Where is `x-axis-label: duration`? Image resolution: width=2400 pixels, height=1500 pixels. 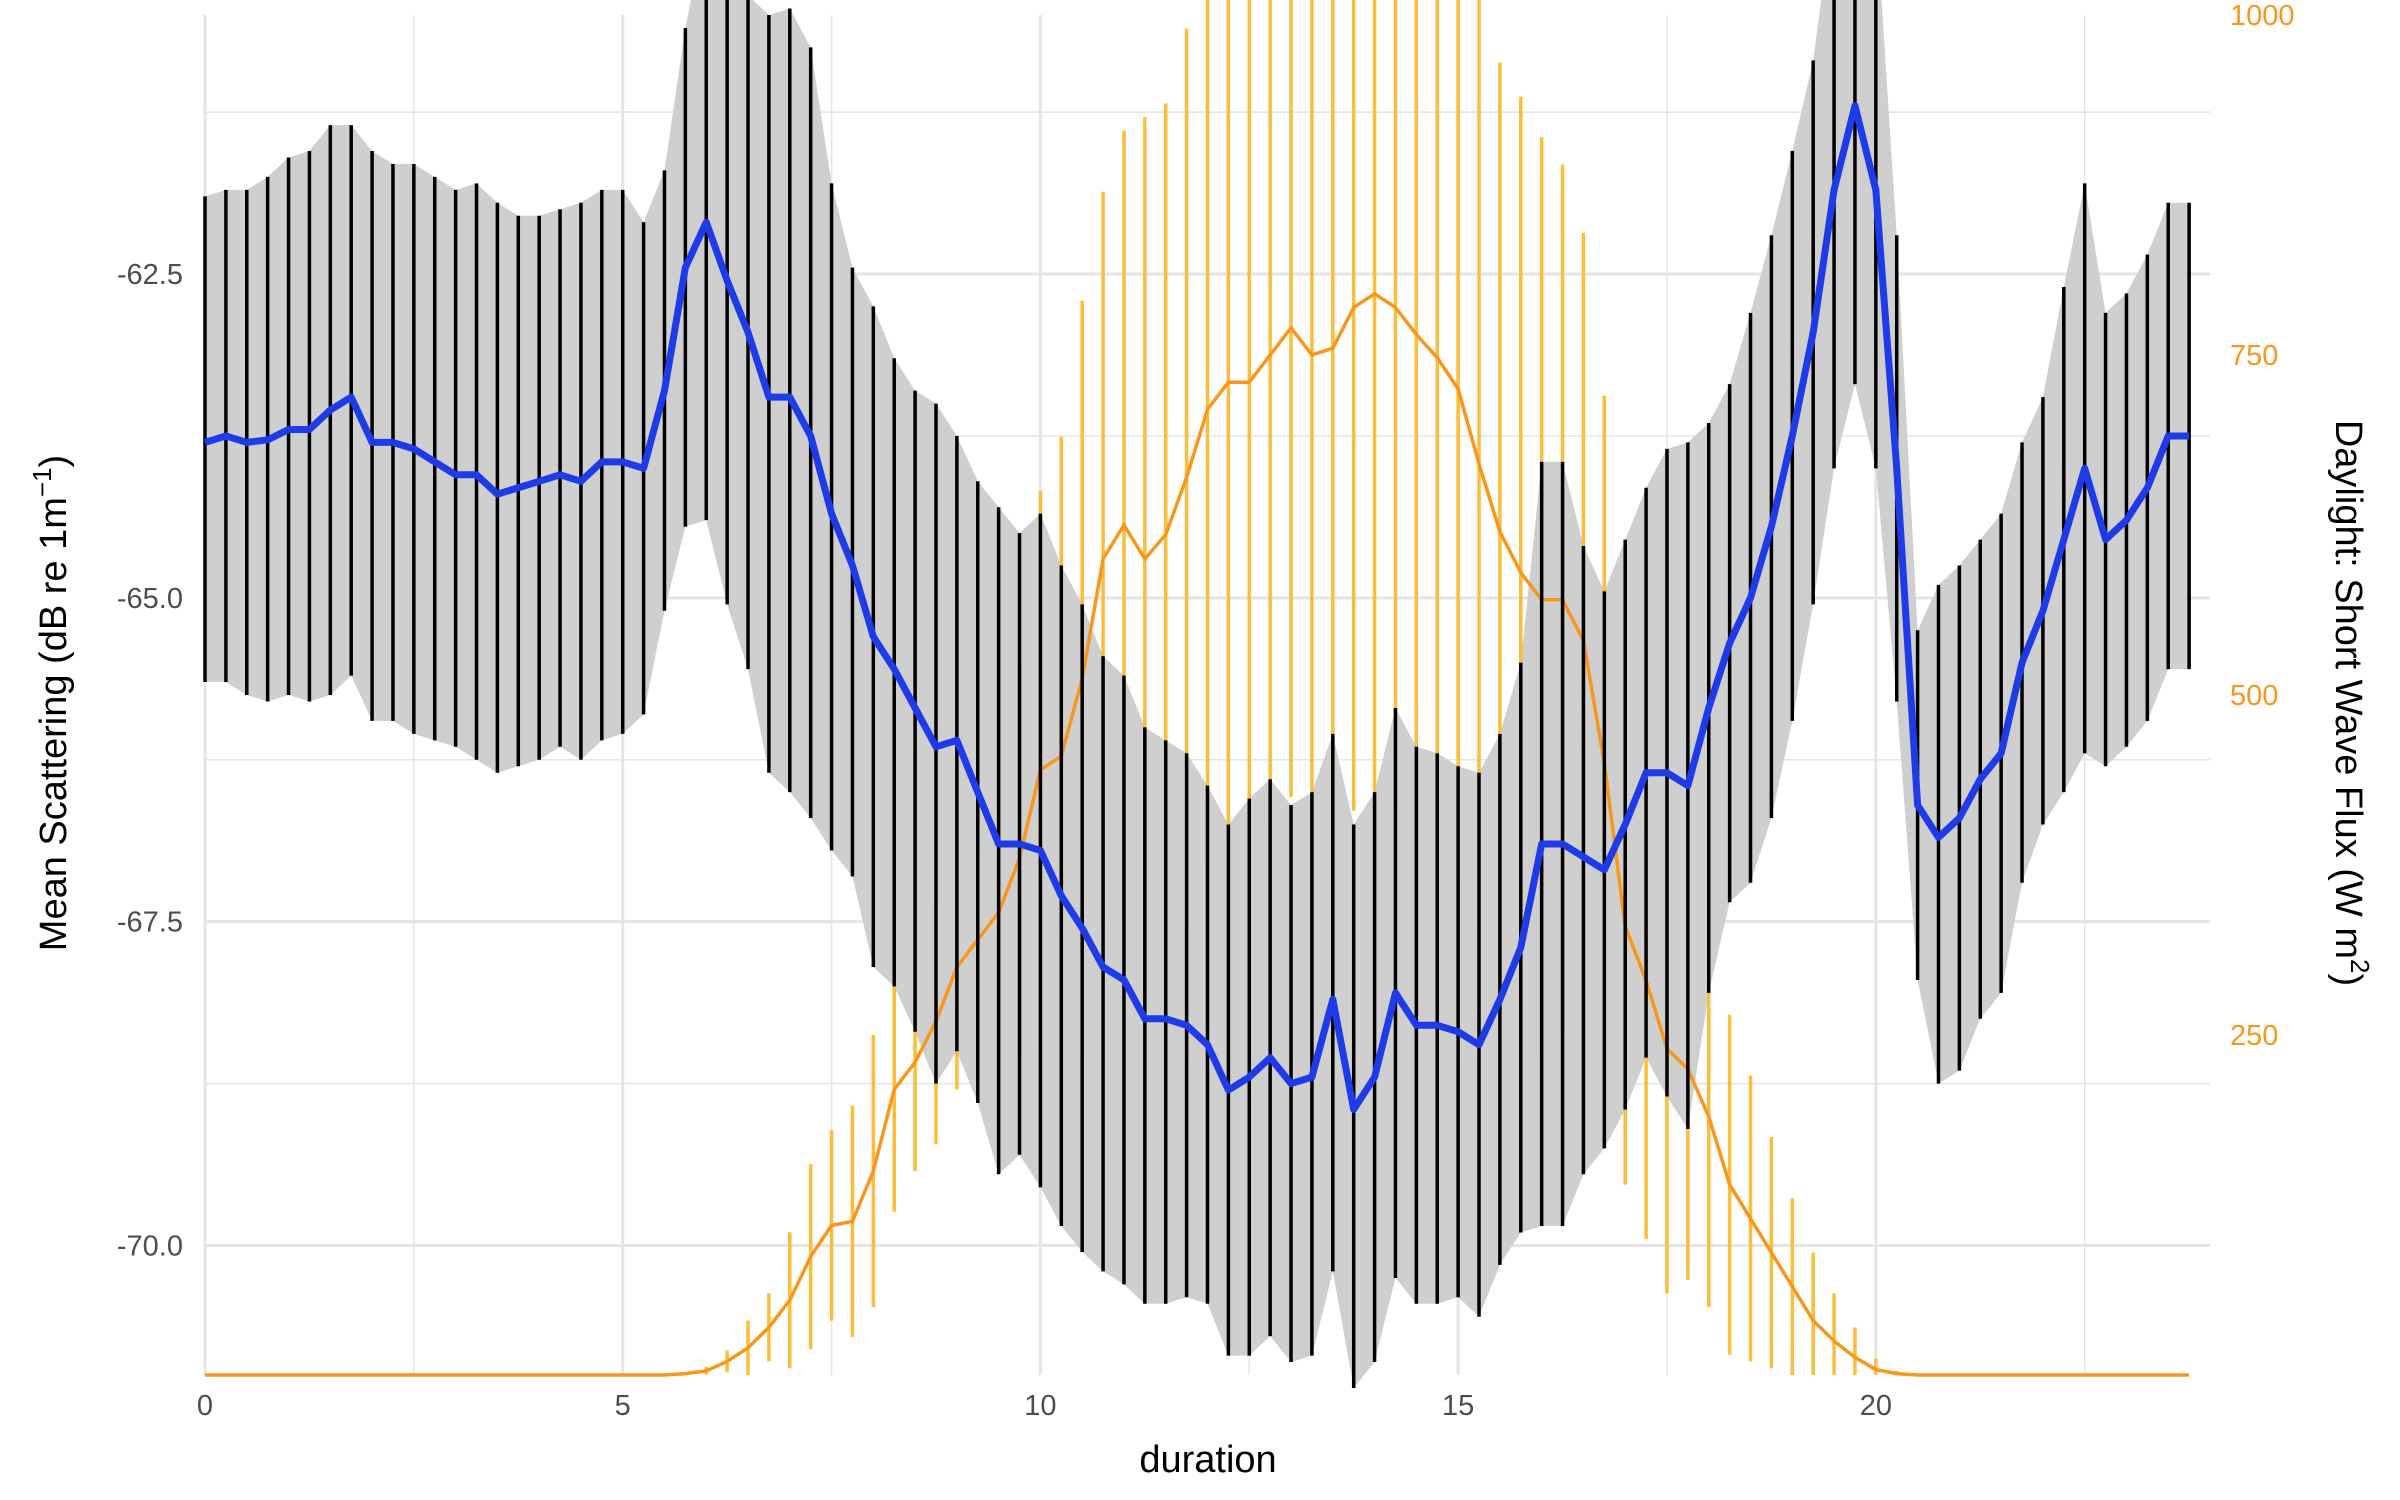
x-axis-label: duration is located at coordinates (1207, 1460).